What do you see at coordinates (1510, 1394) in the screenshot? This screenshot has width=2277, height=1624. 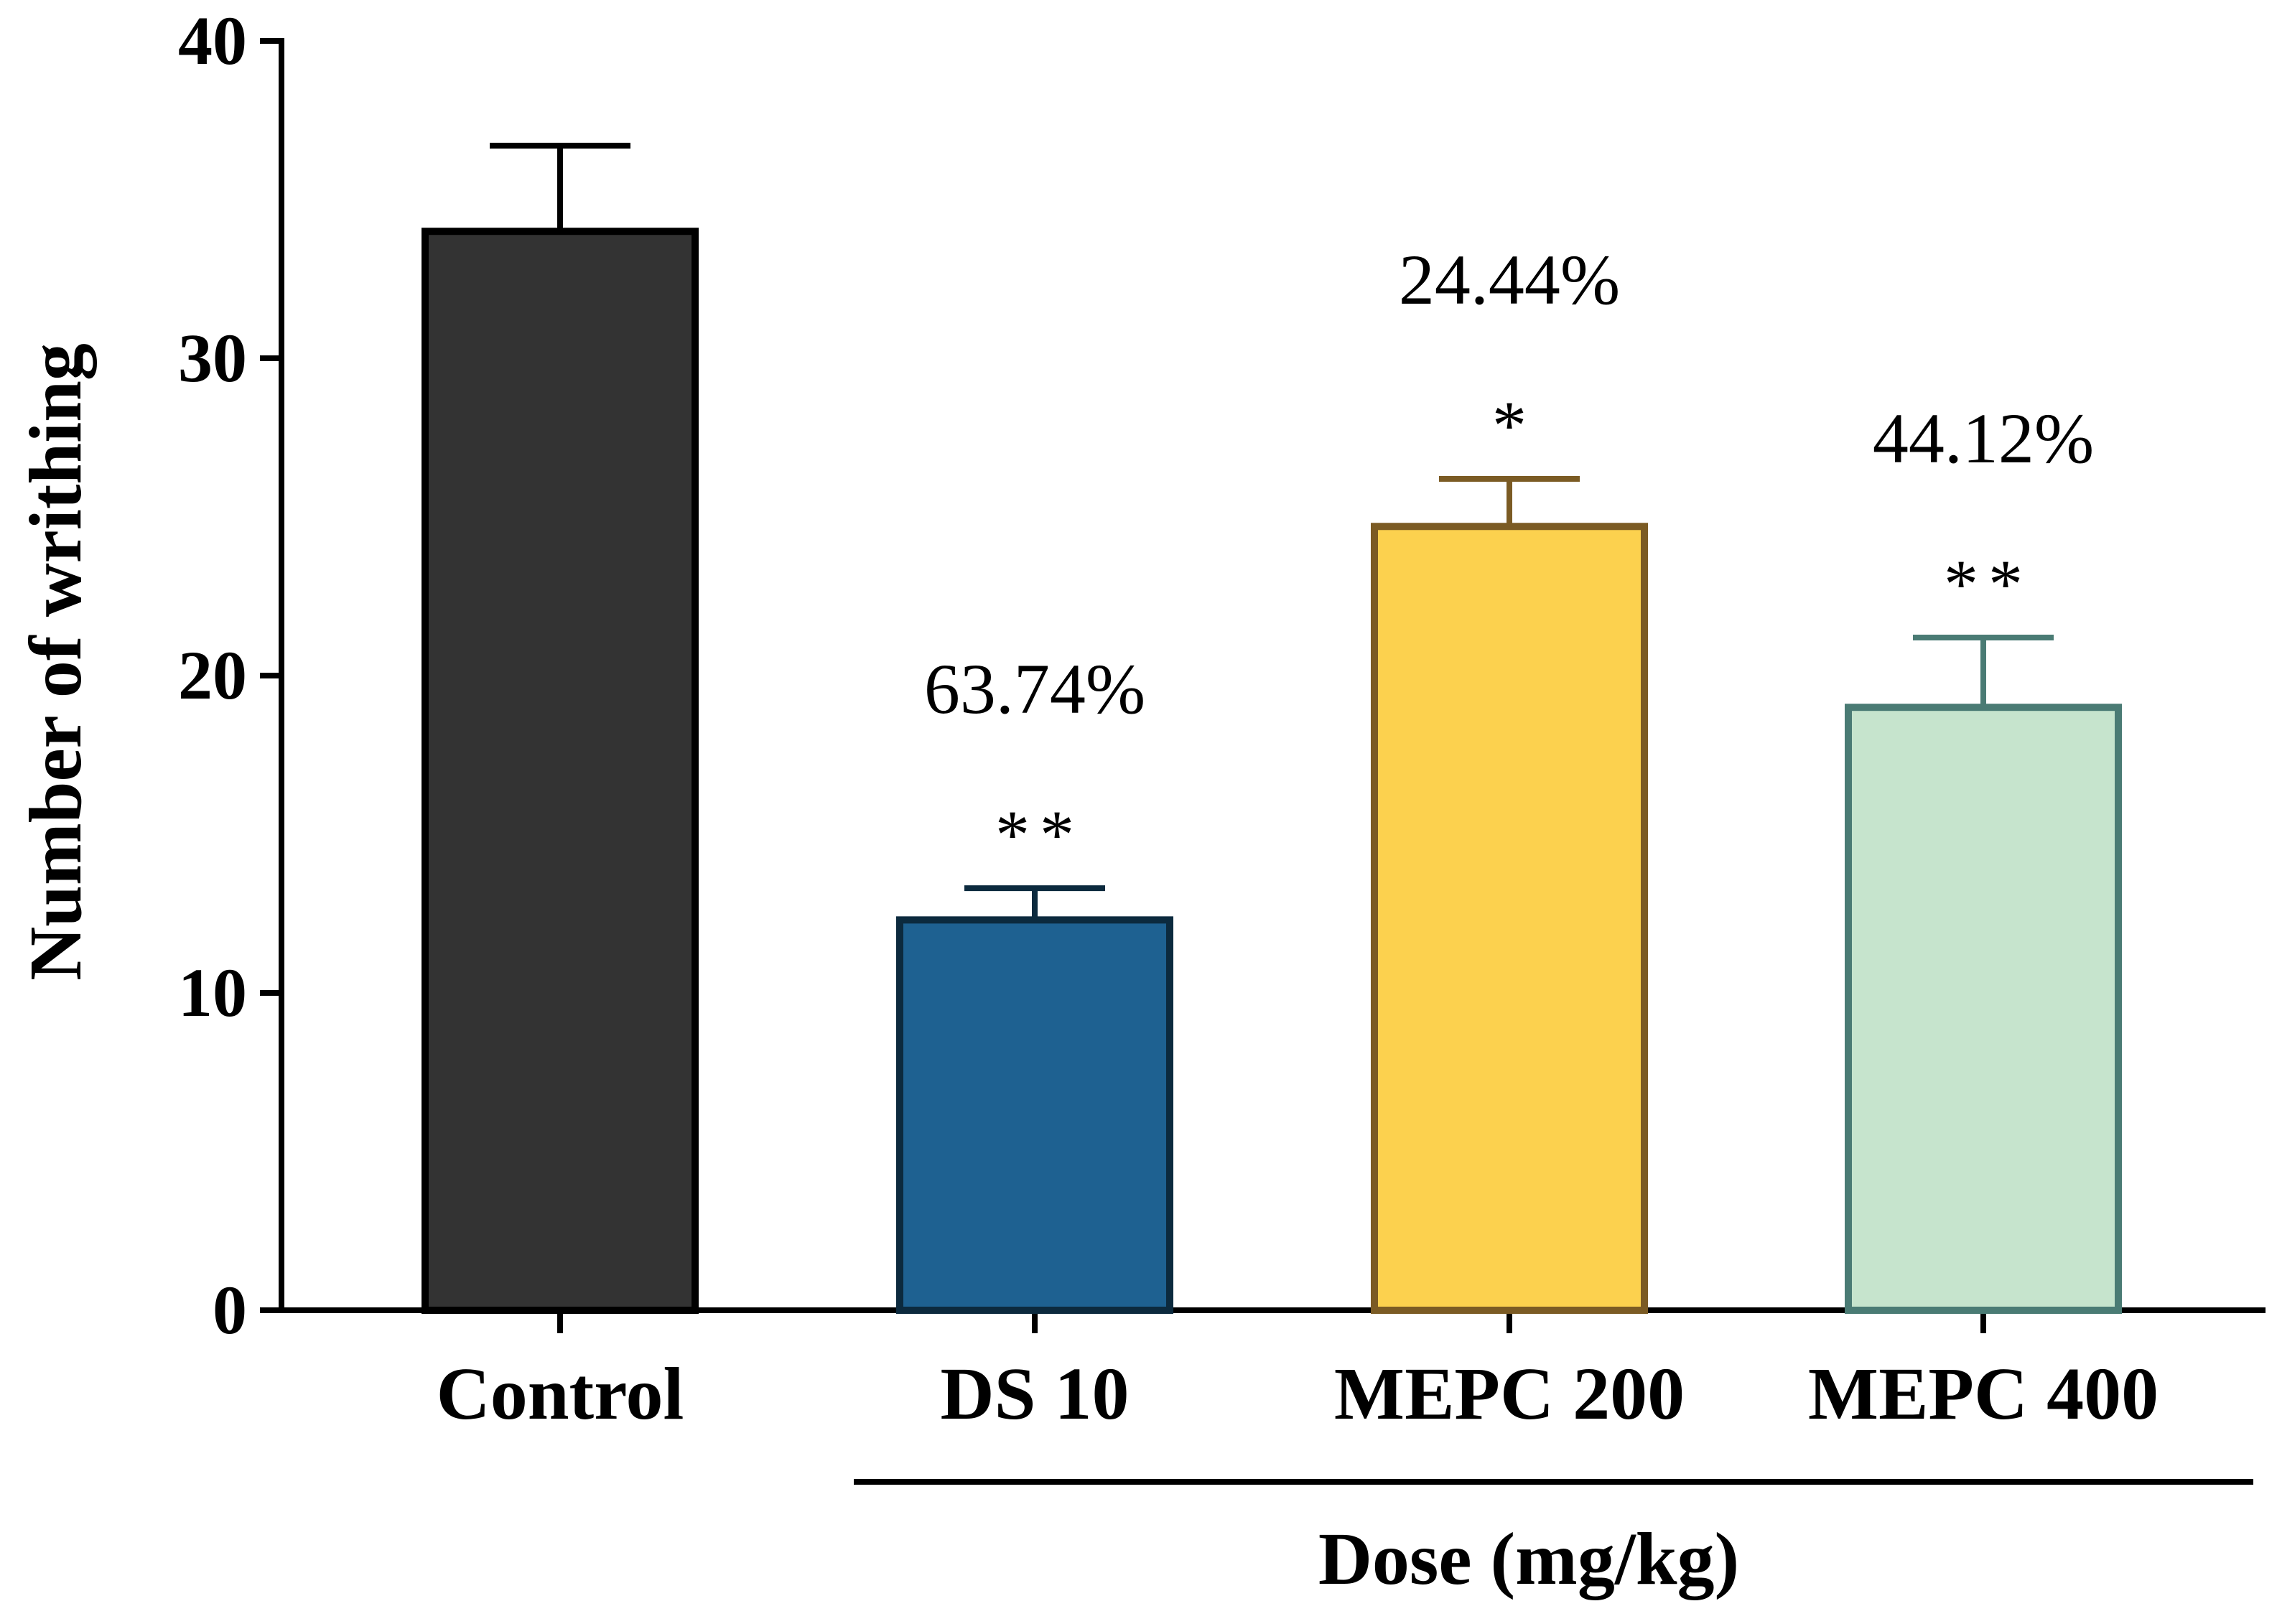 I see `x-tick-label: MEPC 200` at bounding box center [1510, 1394].